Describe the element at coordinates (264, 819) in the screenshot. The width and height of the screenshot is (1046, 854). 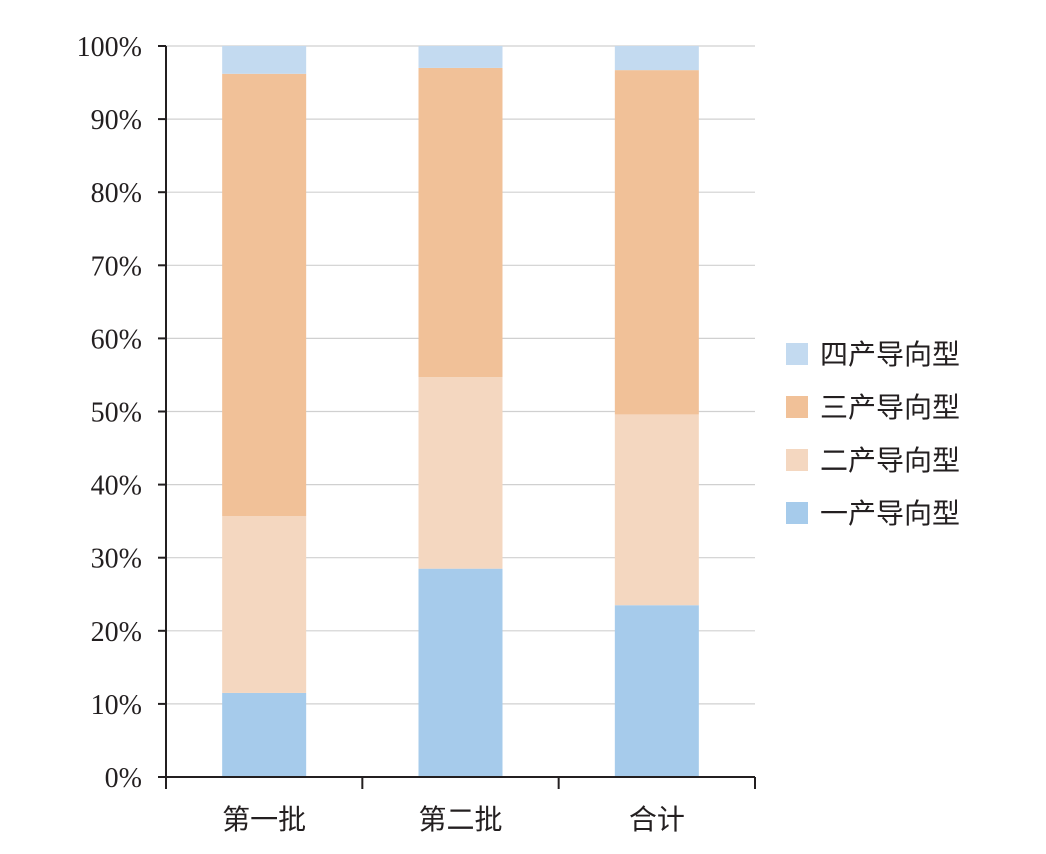
I see `x-category-label: 第一批` at that location.